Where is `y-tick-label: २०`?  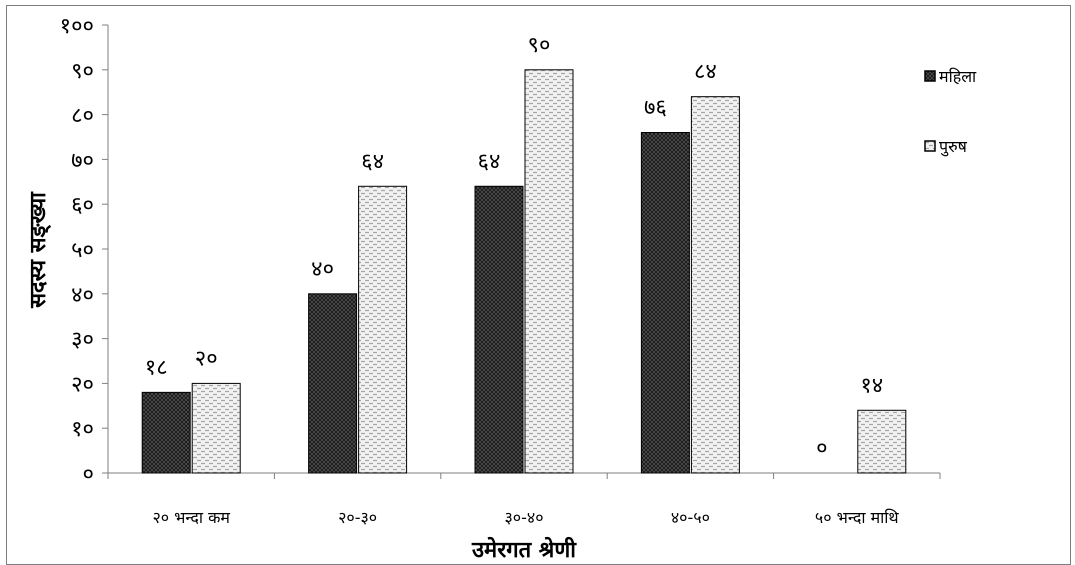
y-tick-label: २० is located at coordinates (82, 384).